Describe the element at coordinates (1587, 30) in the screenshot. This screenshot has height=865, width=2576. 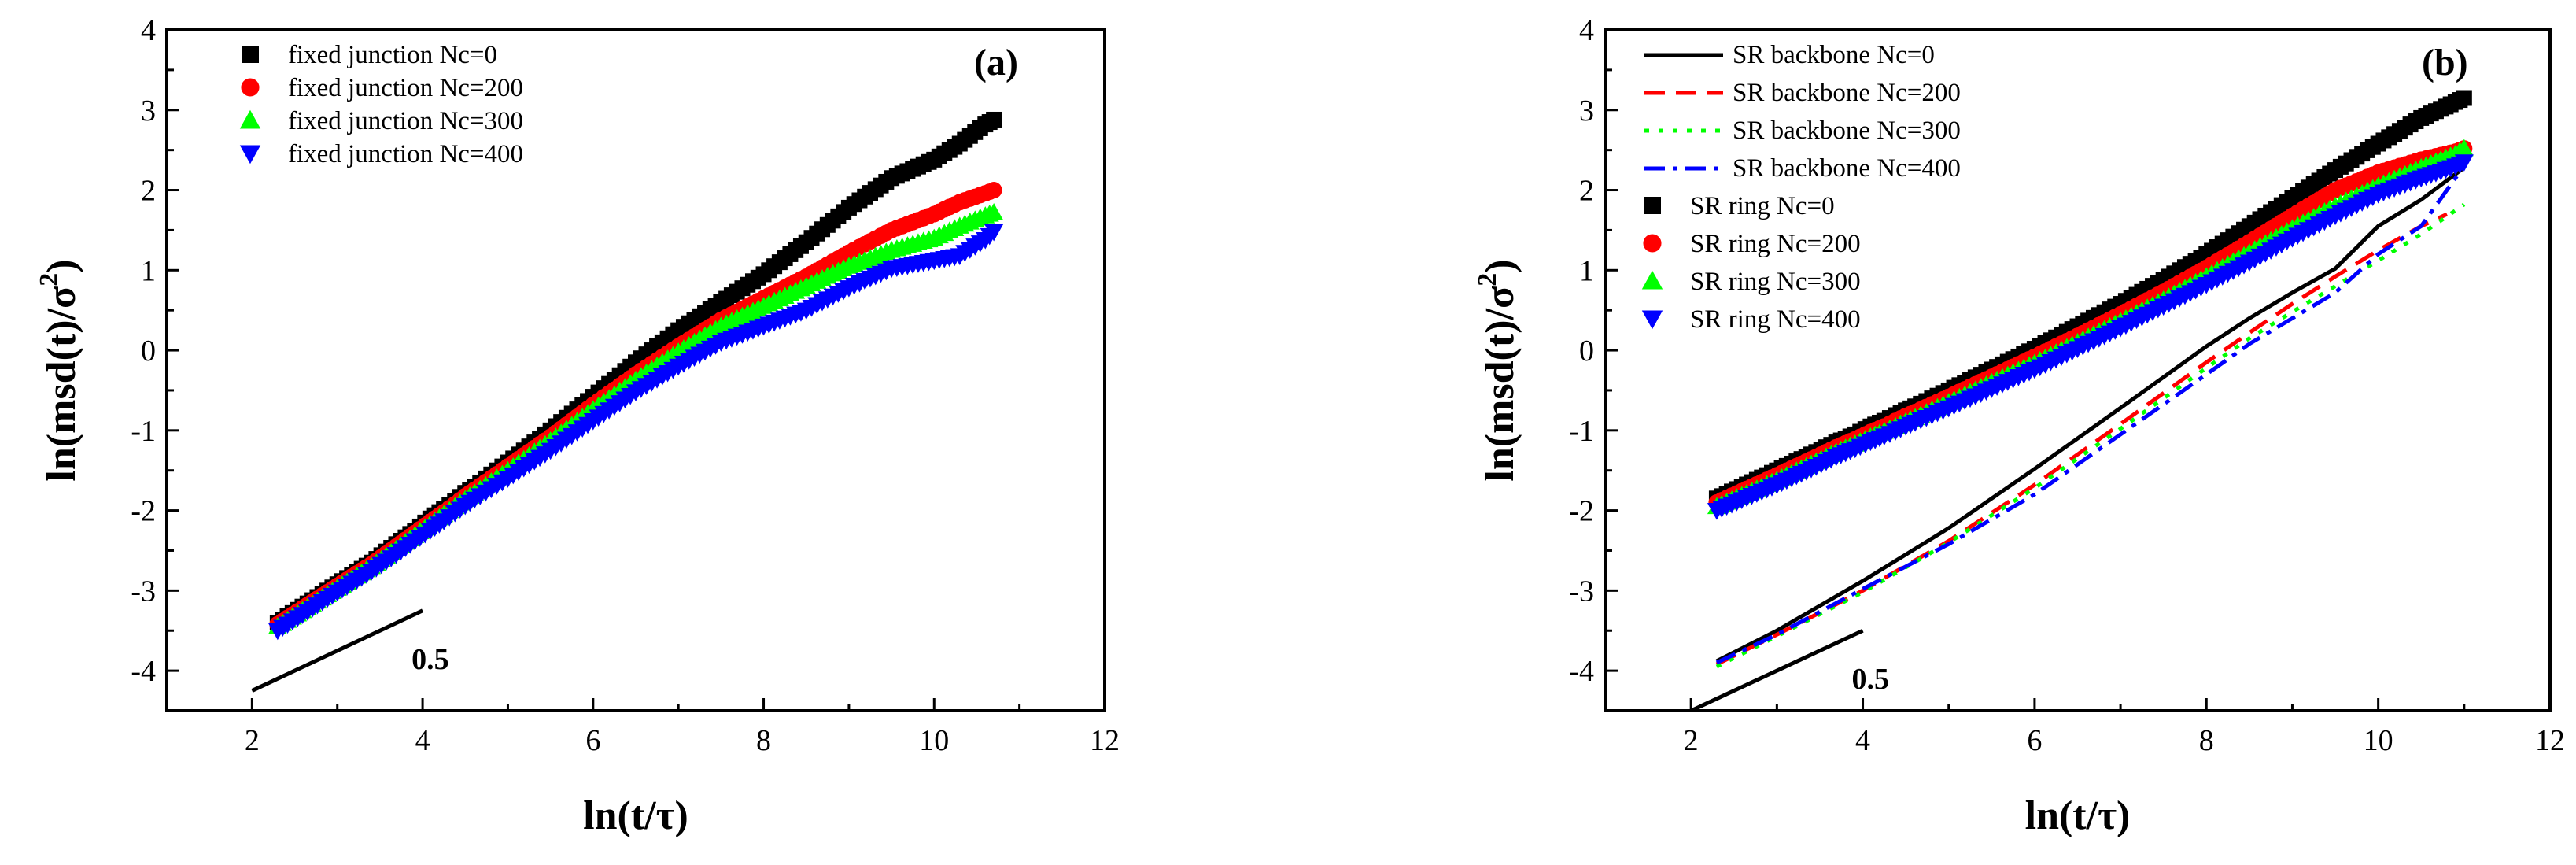
I see `panel-b-y-tick-label: 4` at that location.